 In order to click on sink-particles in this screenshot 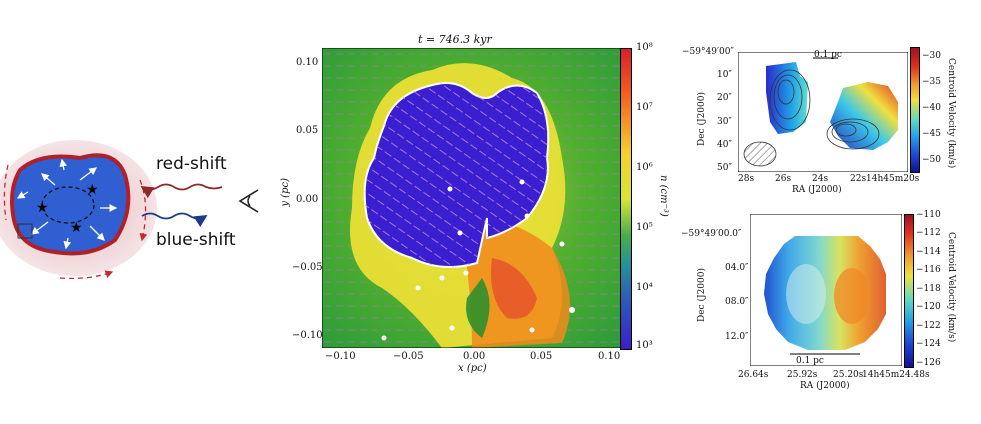, I will do `click(478, 260)`.